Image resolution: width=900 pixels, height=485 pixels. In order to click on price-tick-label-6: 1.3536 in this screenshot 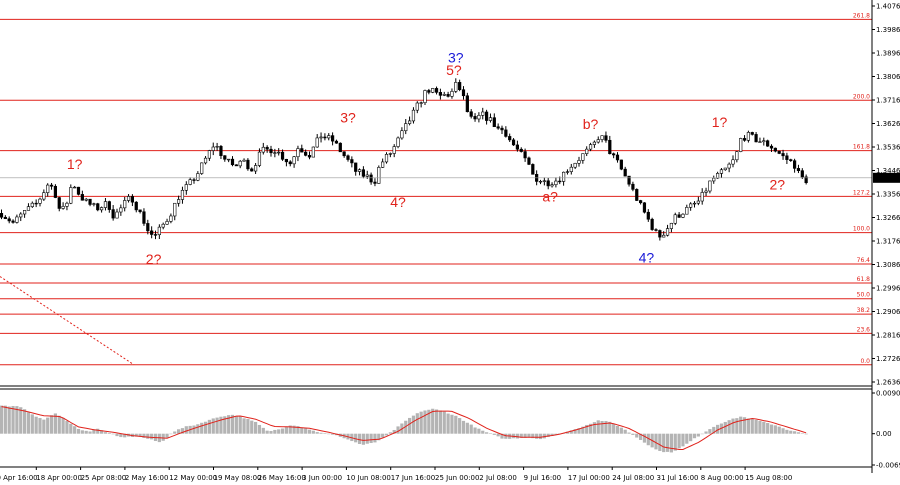, I will do `click(888, 148)`.